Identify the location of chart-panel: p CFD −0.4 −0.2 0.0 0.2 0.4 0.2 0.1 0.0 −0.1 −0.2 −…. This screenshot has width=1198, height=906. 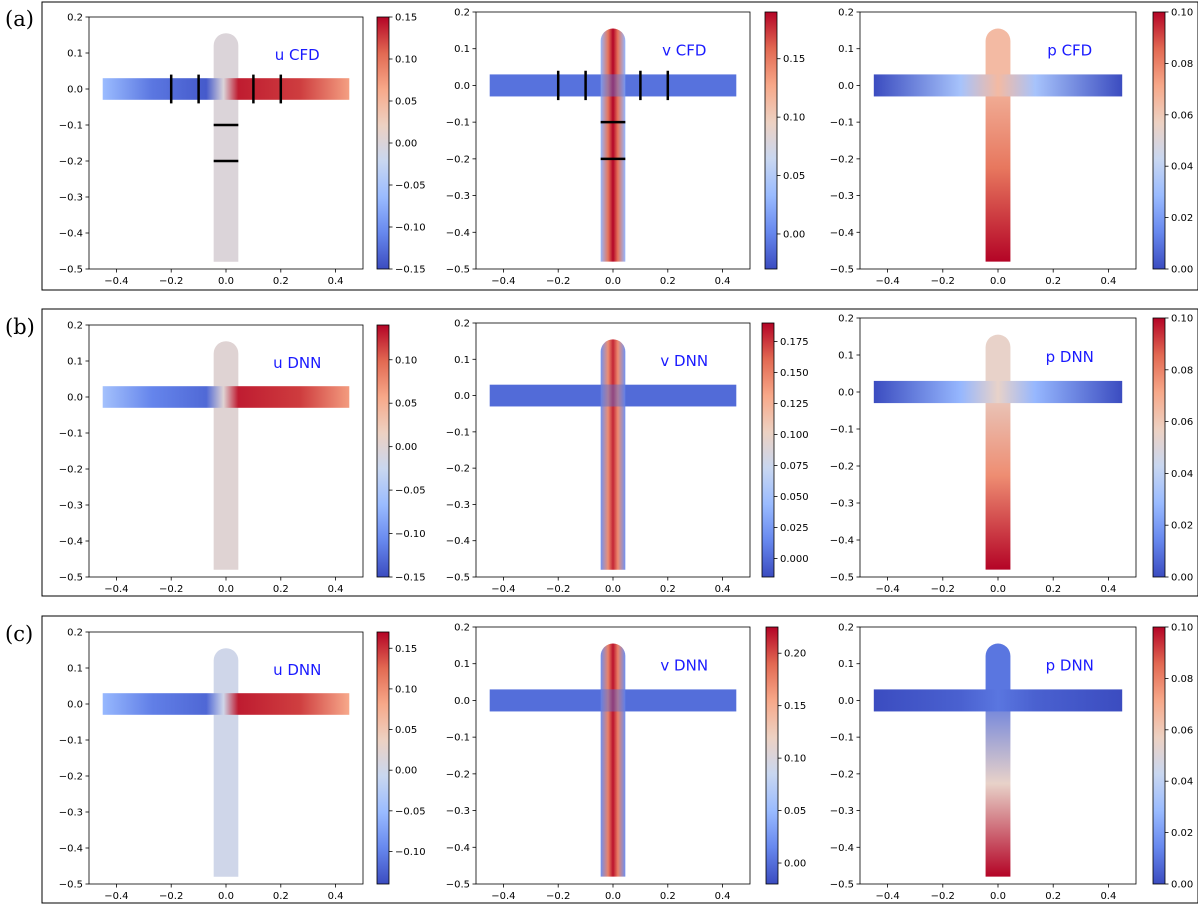
(1012, 148).